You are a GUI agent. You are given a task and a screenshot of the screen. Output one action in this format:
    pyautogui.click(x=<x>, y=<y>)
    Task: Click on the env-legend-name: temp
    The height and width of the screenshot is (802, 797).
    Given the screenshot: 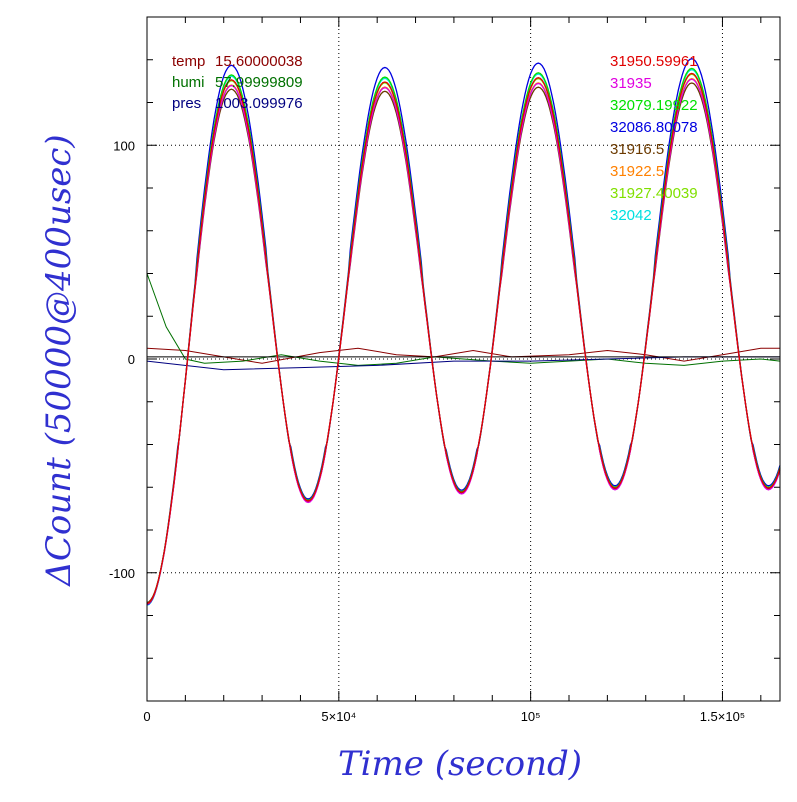 What is the action you would take?
    pyautogui.click(x=188, y=61)
    